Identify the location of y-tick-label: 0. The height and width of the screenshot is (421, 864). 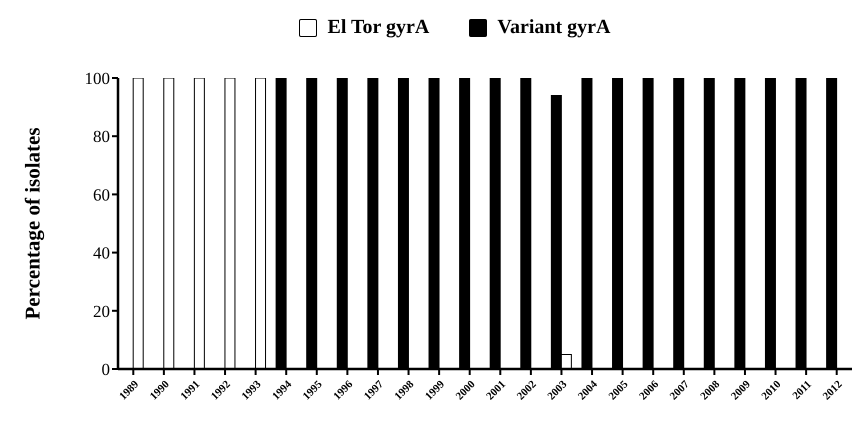
(106, 370).